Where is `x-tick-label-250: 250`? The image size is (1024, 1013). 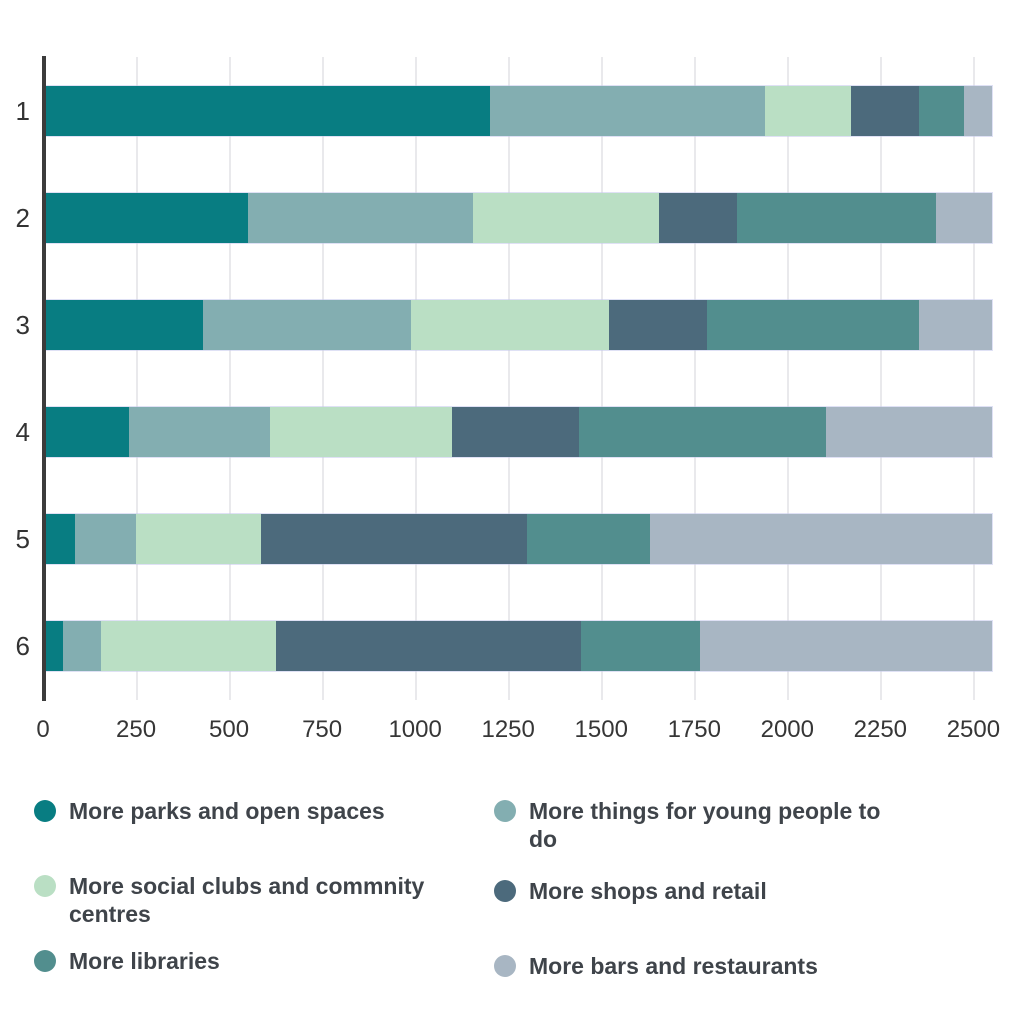 x-tick-label-250: 250 is located at coordinates (136, 729).